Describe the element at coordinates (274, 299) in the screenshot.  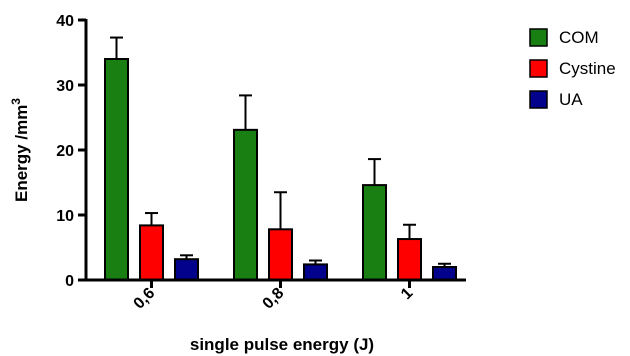
I see `x-tick-label: 0,8` at that location.